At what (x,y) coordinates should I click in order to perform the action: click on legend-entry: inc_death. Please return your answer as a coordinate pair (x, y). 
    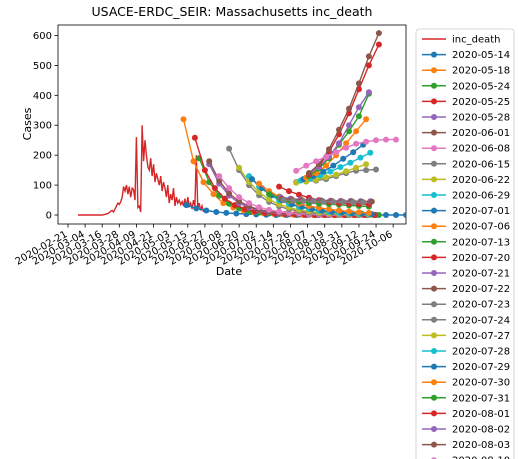
    Looking at the image, I should click on (461, 40).